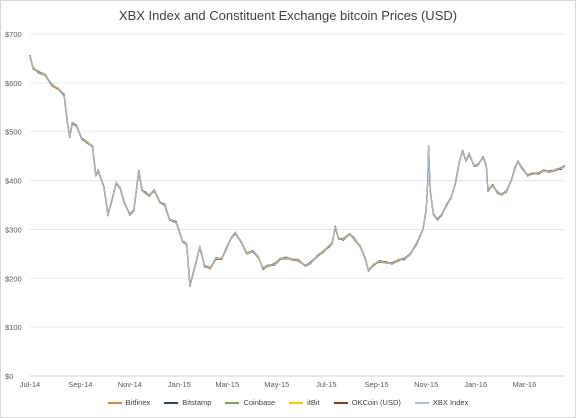  What do you see at coordinates (13, 205) in the screenshot?
I see `y-axis-ticks: $0 $100 $200 $300 $400 $500 $600 $700` at bounding box center [13, 205].